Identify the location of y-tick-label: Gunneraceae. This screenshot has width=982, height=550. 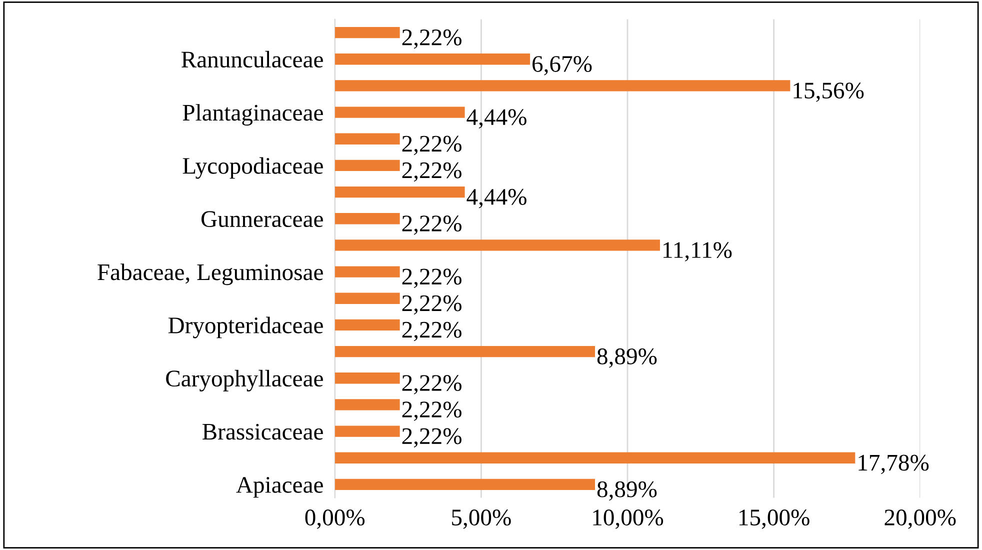
(262, 219).